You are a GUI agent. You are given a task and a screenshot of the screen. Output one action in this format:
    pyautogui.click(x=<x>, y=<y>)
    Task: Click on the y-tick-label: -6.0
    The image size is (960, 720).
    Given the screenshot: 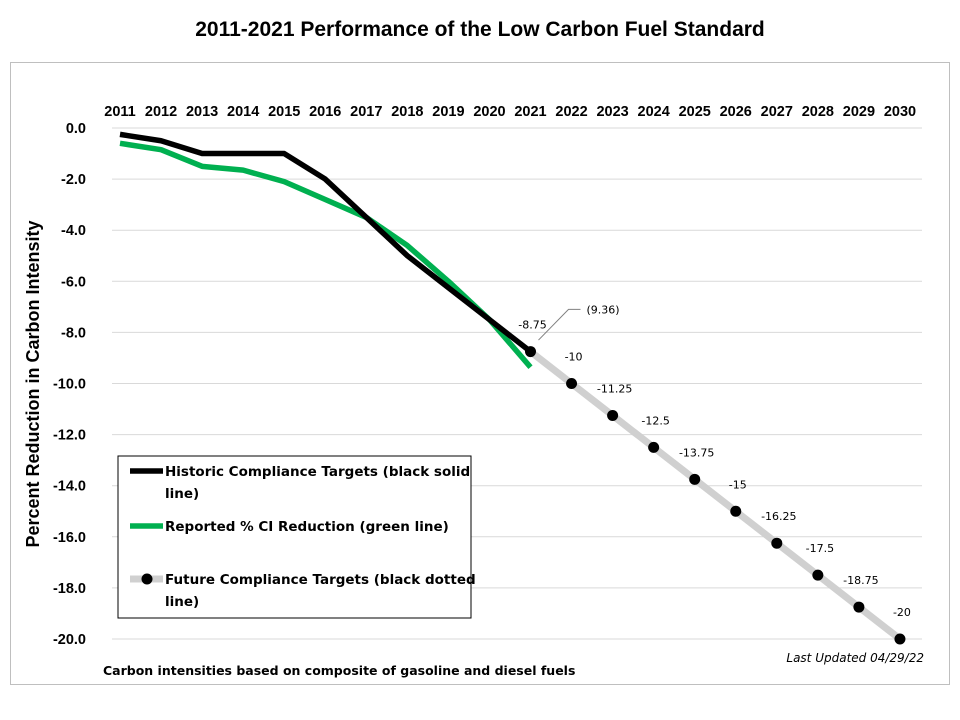 What is the action you would take?
    pyautogui.click(x=73, y=282)
    